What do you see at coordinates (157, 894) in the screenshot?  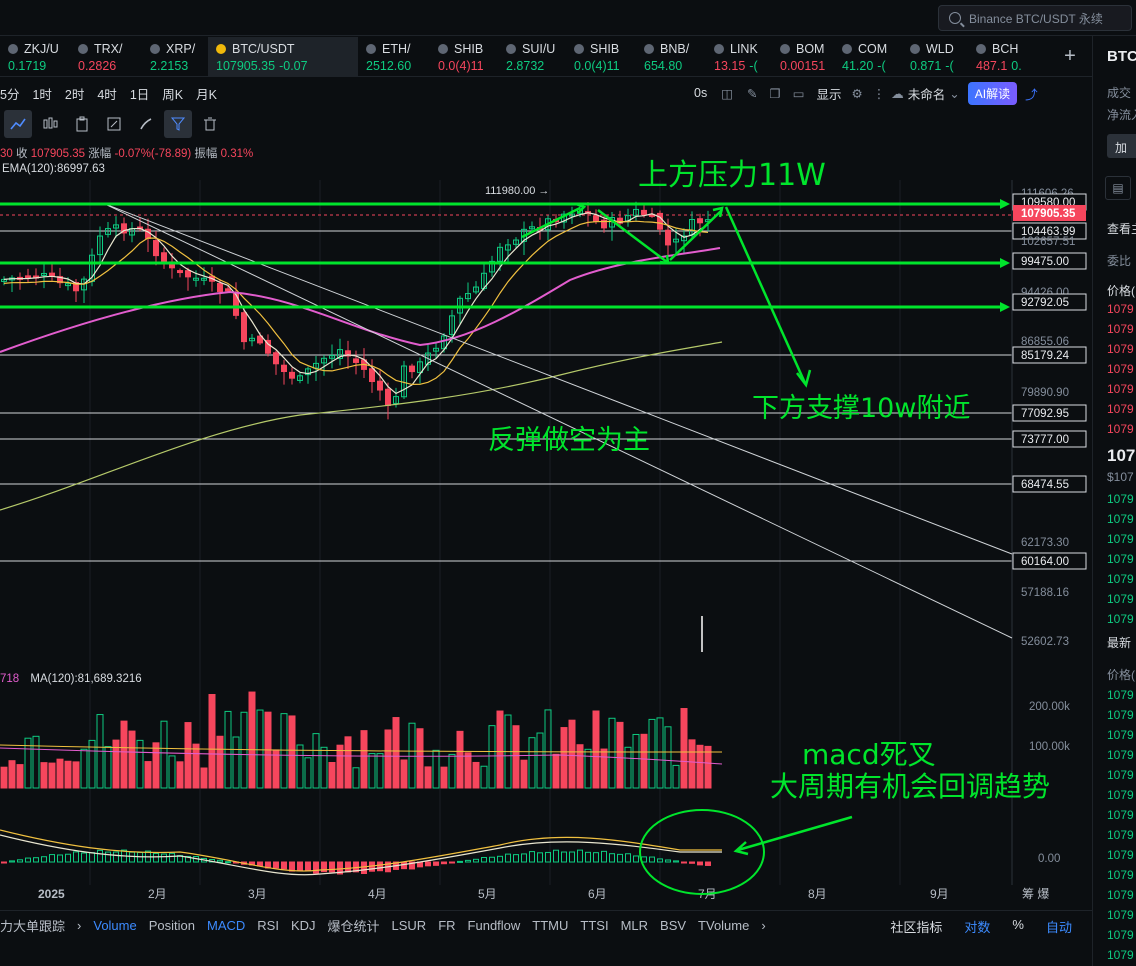 I see `x-axis-label: 2月` at bounding box center [157, 894].